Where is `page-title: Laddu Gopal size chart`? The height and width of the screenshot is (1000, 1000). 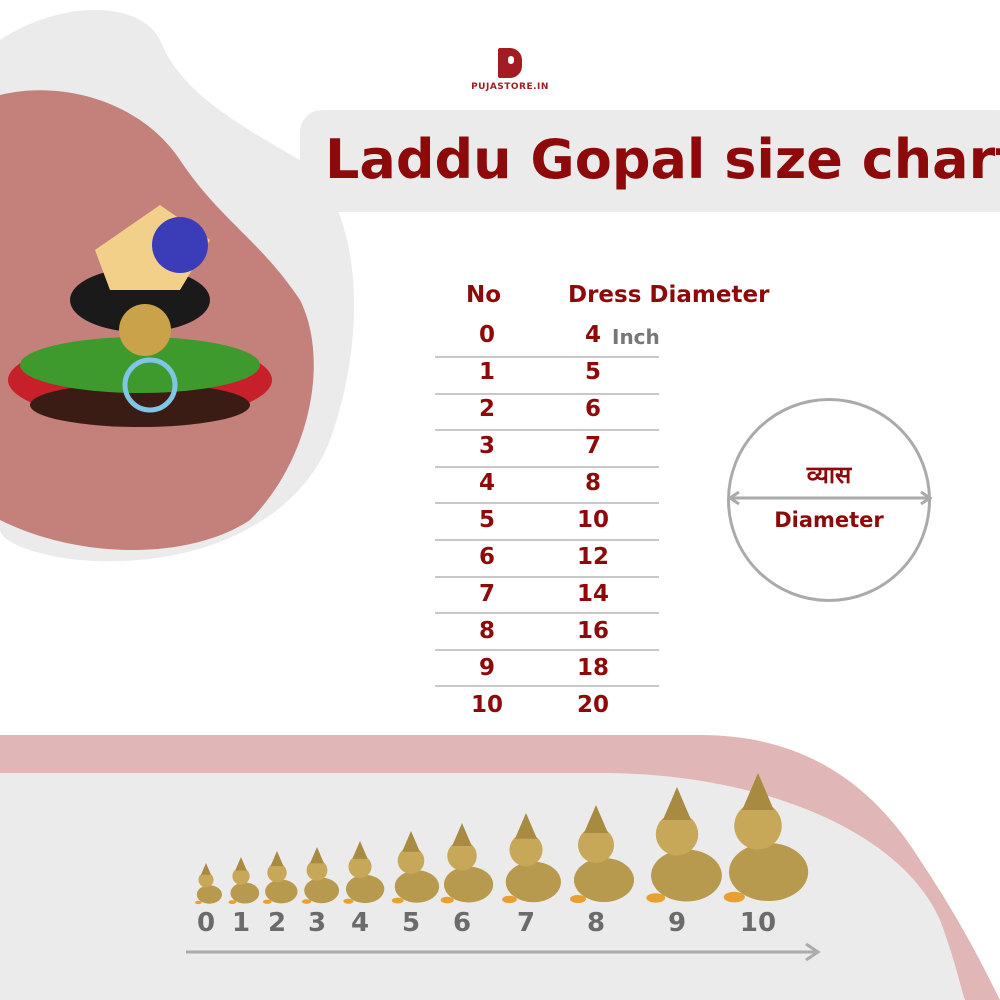 page-title: Laddu Gopal size chart is located at coordinates (662, 159).